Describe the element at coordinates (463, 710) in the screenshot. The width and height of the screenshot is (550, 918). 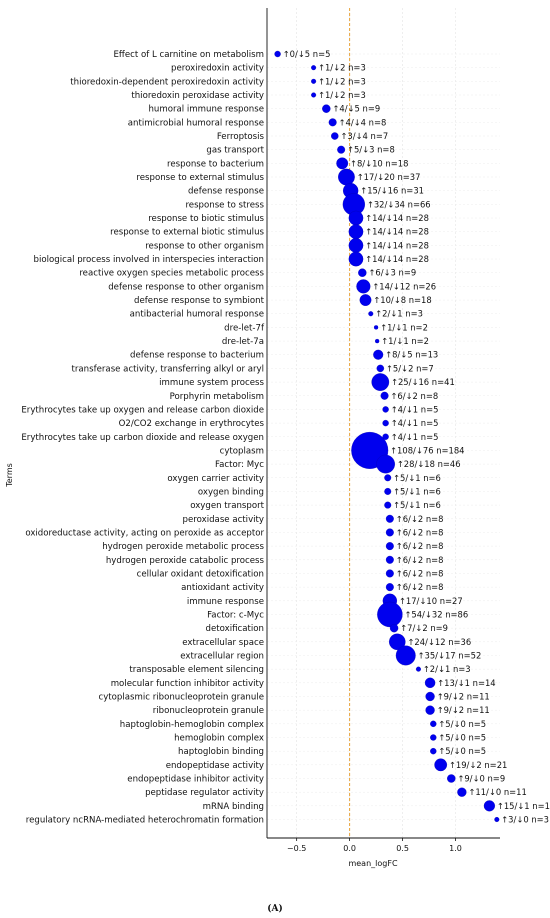
I see `point-annotation: ↑9/↓2 n=11` at that location.